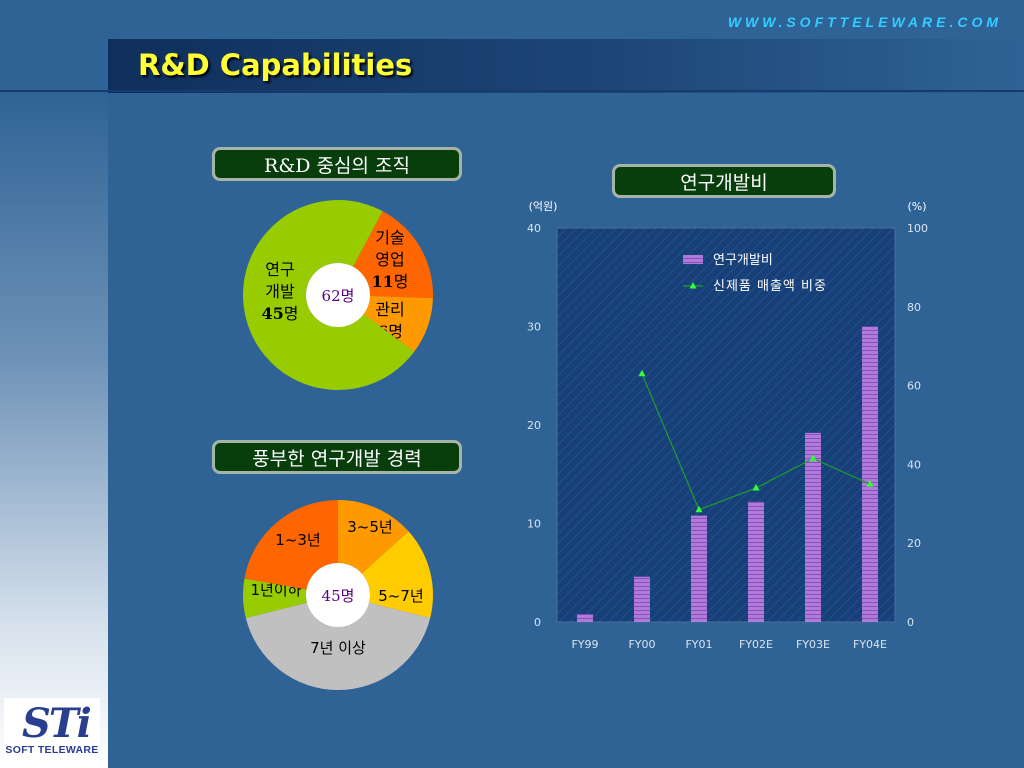 This screenshot has height=768, width=1024. What do you see at coordinates (566, 66) in the screenshot?
I see `title-bar` at bounding box center [566, 66].